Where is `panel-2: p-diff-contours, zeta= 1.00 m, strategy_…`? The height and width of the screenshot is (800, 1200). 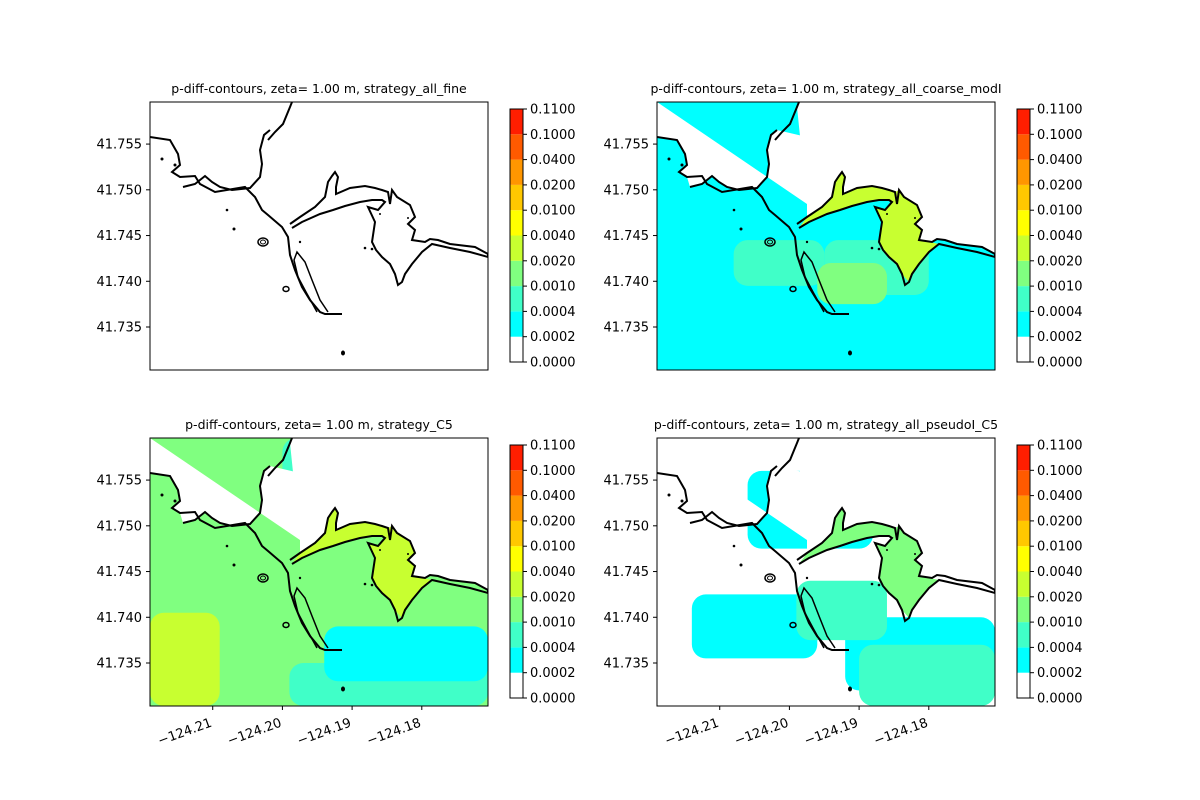 panel-2: p-diff-contours, zeta= 1.00 m, strategy_… is located at coordinates (843, 226).